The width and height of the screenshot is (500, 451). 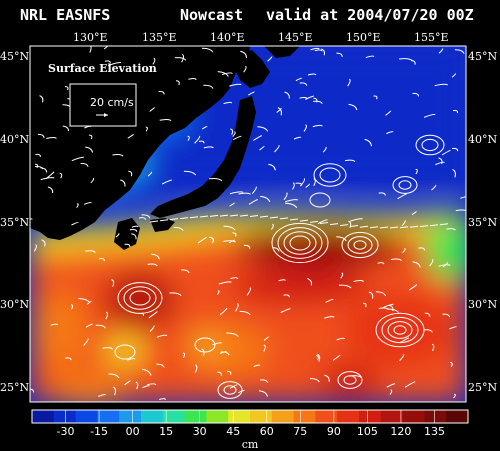 What do you see at coordinates (203, 157) in the screenshot?
I see `honshu` at bounding box center [203, 157].